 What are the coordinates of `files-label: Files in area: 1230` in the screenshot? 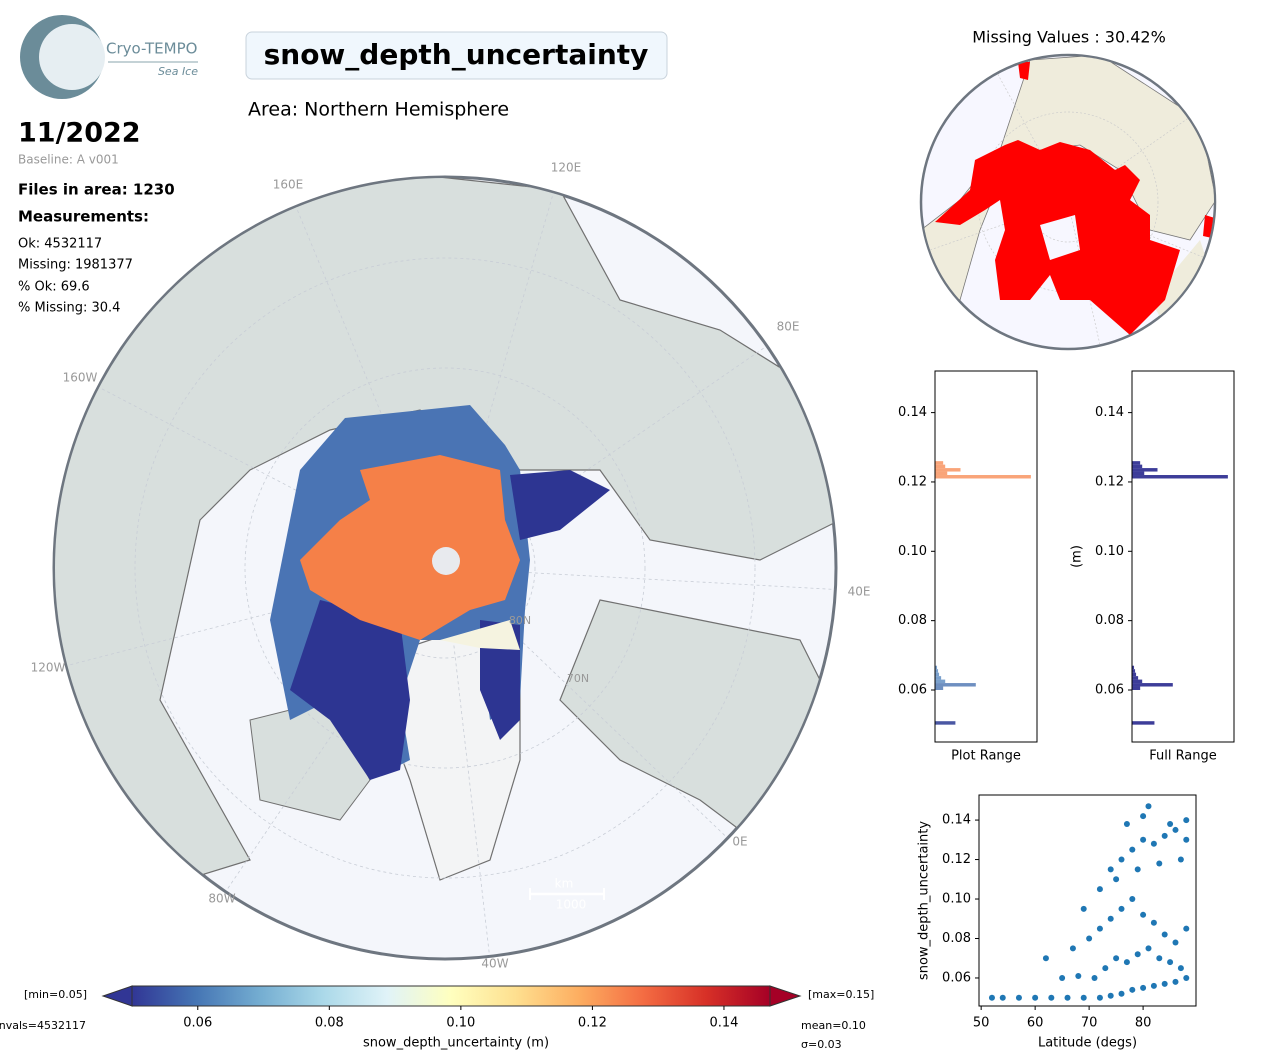 It's located at (96, 190).